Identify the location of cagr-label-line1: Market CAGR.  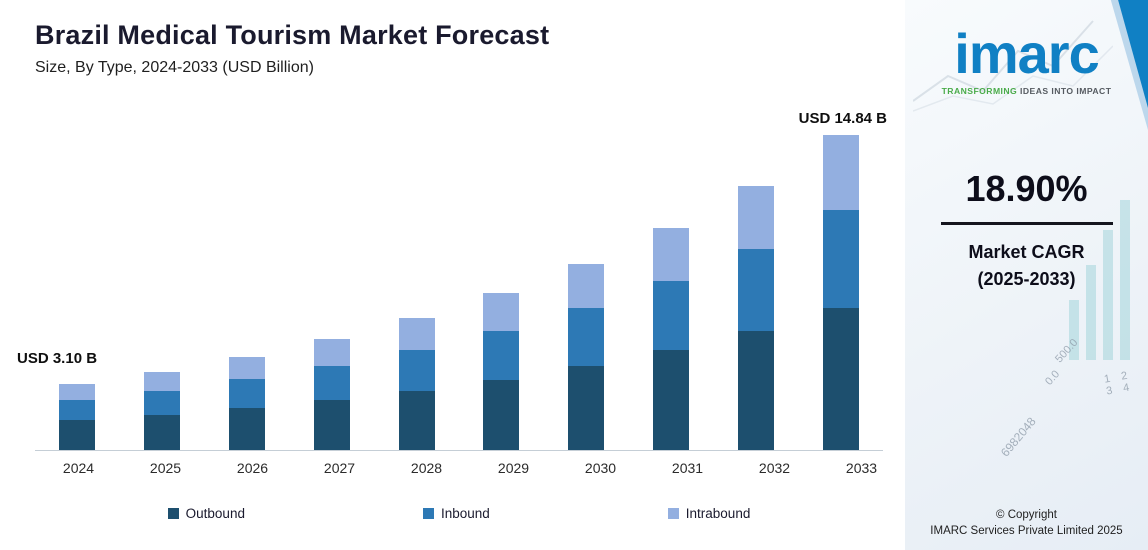
(1026, 252).